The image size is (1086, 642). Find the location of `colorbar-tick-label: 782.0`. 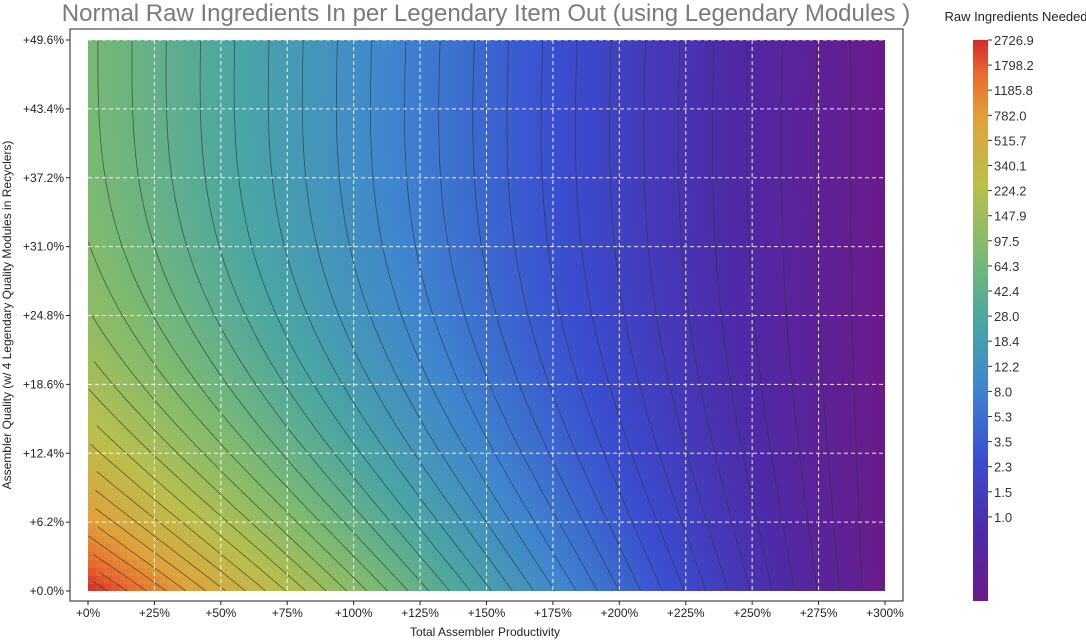

colorbar-tick-label: 782.0 is located at coordinates (1010, 115).